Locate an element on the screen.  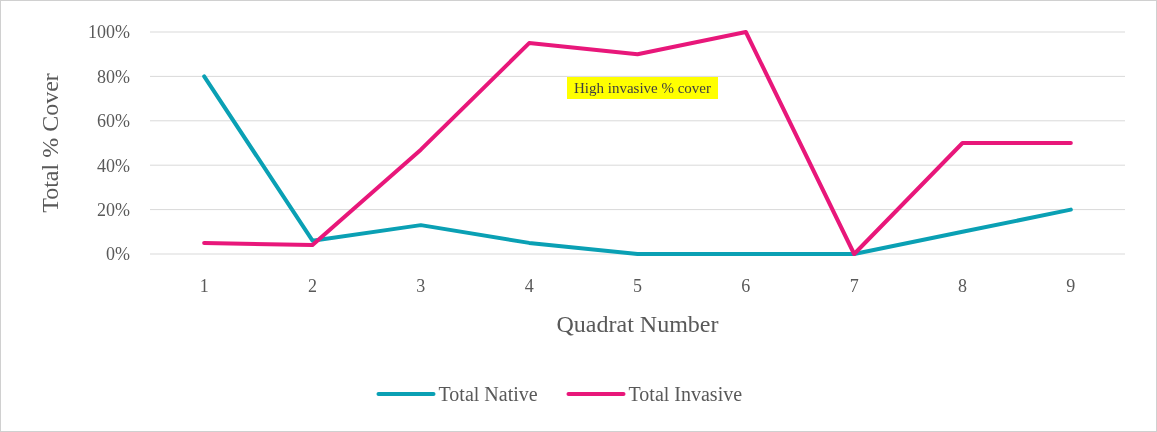
legend-label: Total Native is located at coordinates (488, 394).